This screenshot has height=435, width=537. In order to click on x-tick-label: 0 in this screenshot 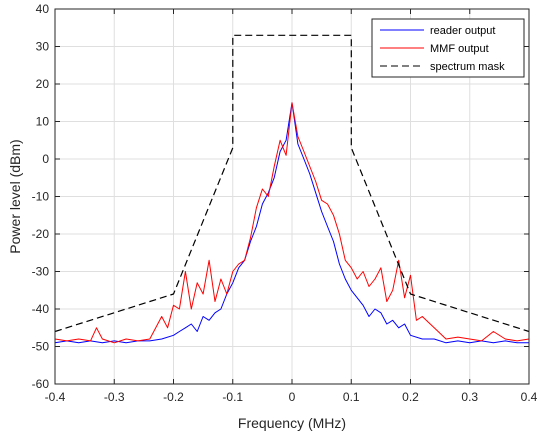, I will do `click(292, 397)`.